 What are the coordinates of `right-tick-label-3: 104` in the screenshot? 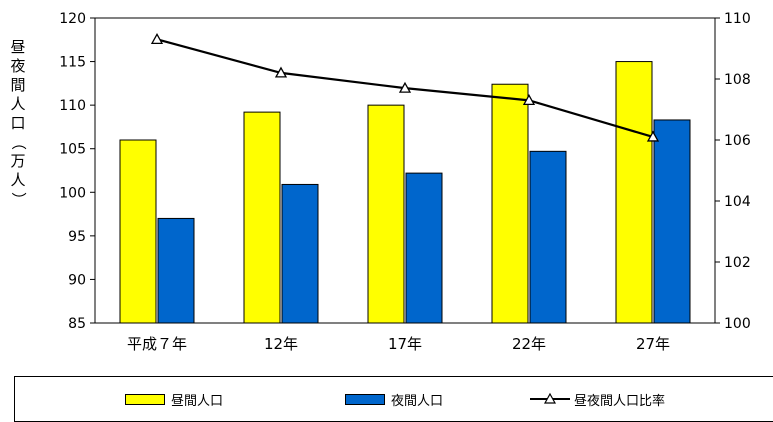 It's located at (737, 202).